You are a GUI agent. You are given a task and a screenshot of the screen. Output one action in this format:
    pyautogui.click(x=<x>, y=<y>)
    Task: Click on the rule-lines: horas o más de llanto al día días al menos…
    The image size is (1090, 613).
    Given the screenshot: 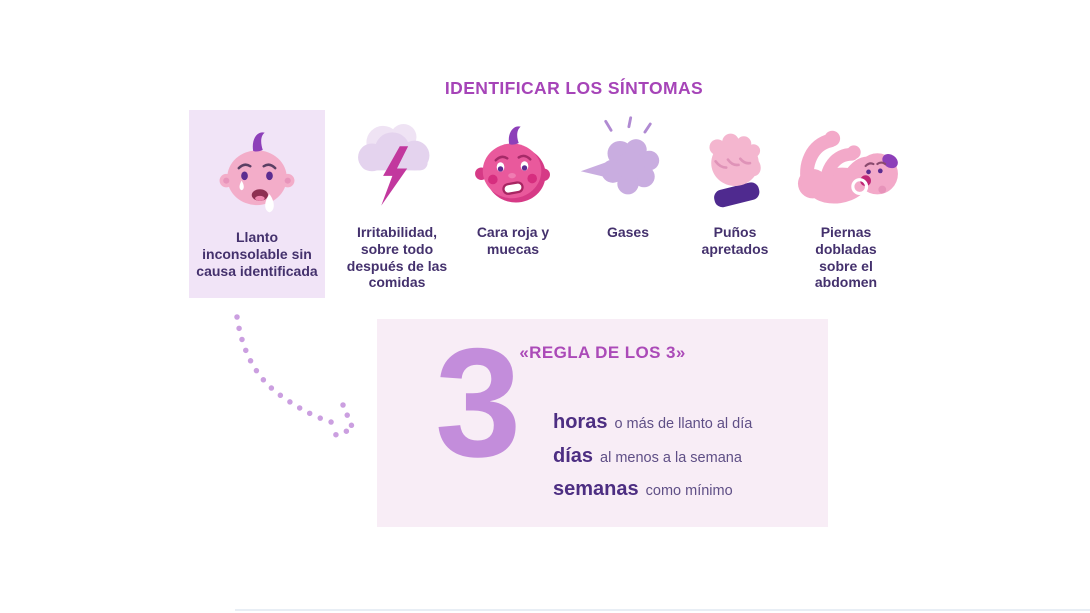 What is the action you would take?
    pyautogui.click(x=652, y=457)
    